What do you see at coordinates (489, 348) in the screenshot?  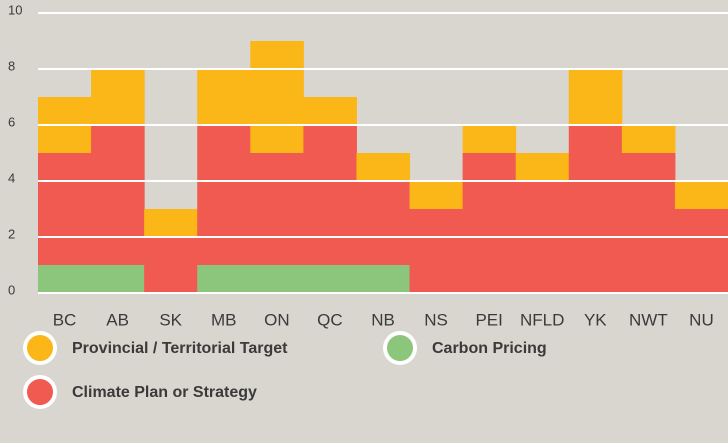 I see `legend-label: Carbon Pricing` at bounding box center [489, 348].